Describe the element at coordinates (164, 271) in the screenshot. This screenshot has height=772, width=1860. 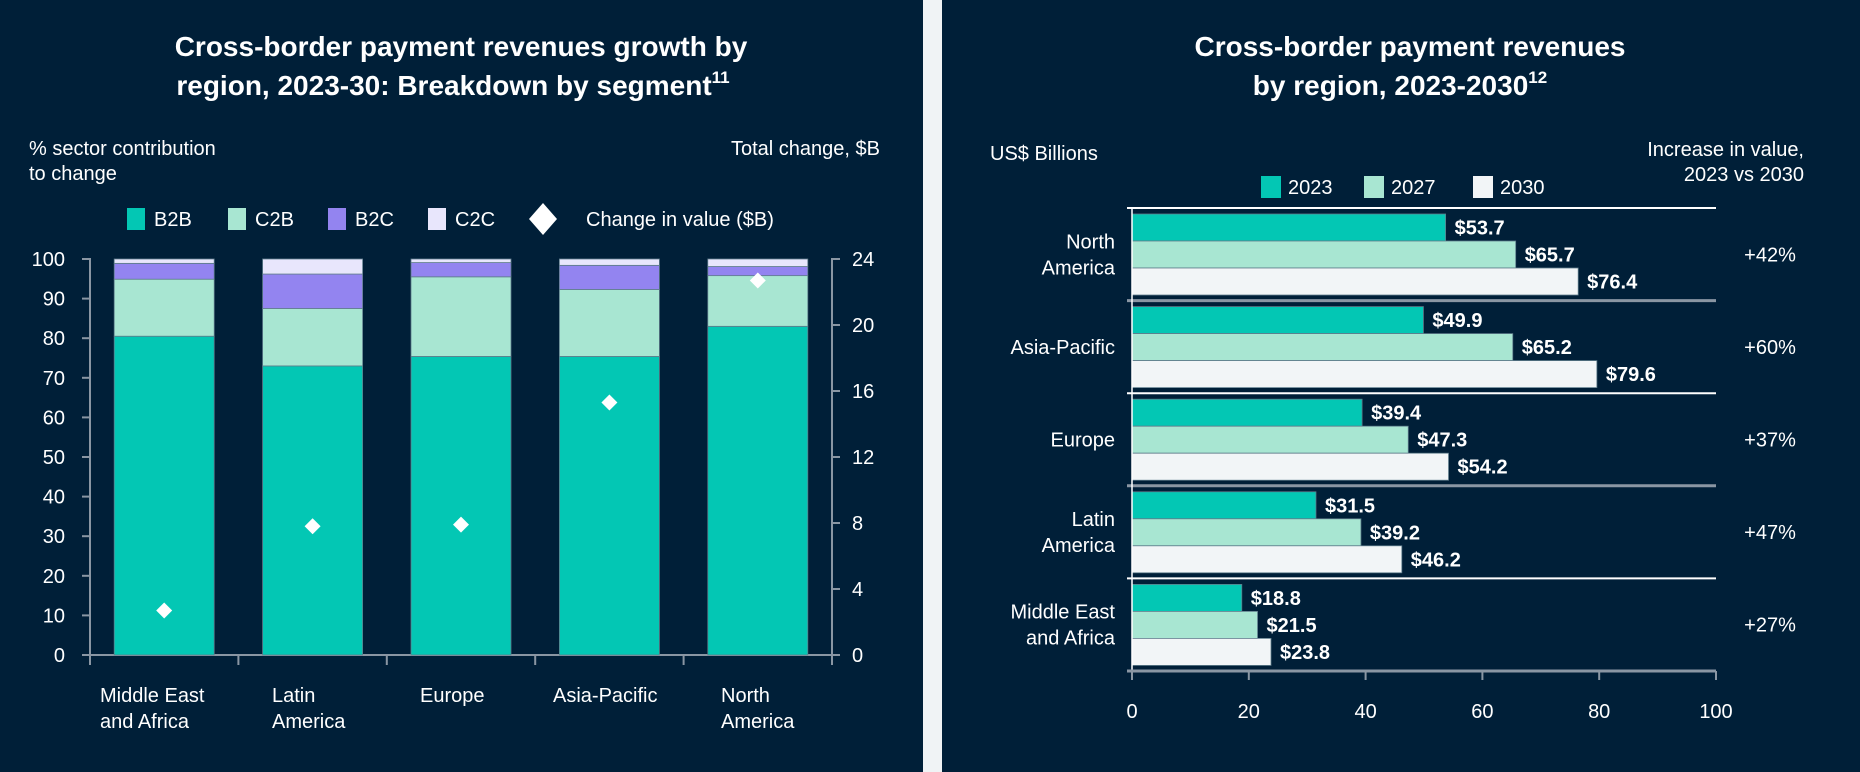
I see `bar-segment-b2c-middle-east-and-africa` at that location.